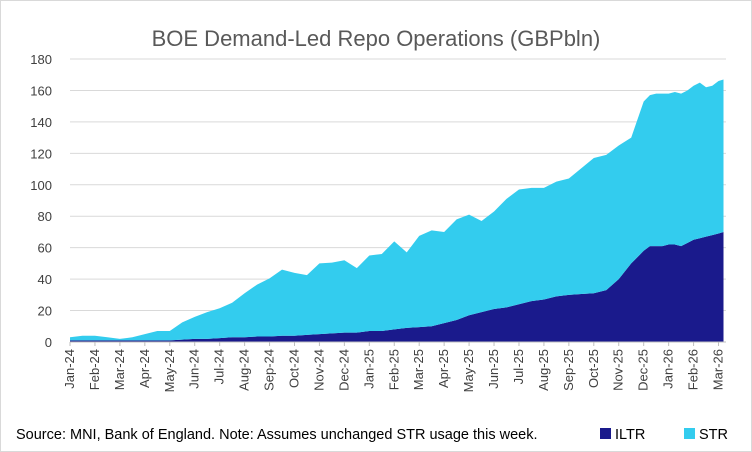 This screenshot has height=452, width=752. Describe the element at coordinates (368, 369) in the screenshot. I see `x-tick-label: Jan-25` at that location.